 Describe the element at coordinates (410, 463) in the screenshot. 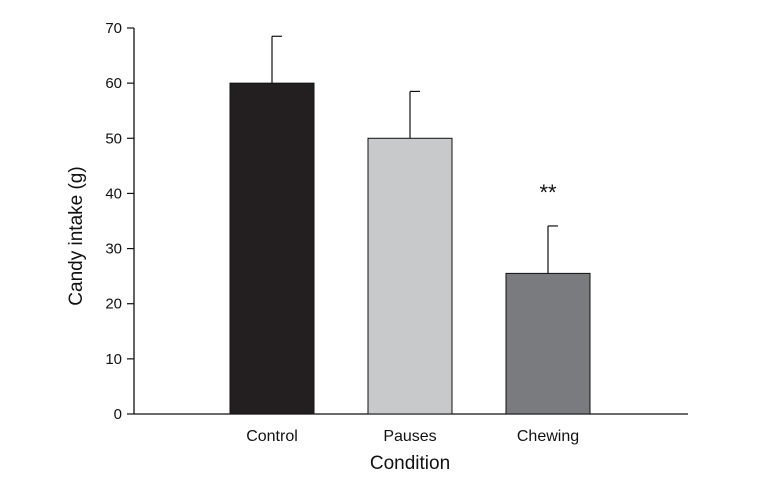

I see `x-axis-title: Condition` at that location.